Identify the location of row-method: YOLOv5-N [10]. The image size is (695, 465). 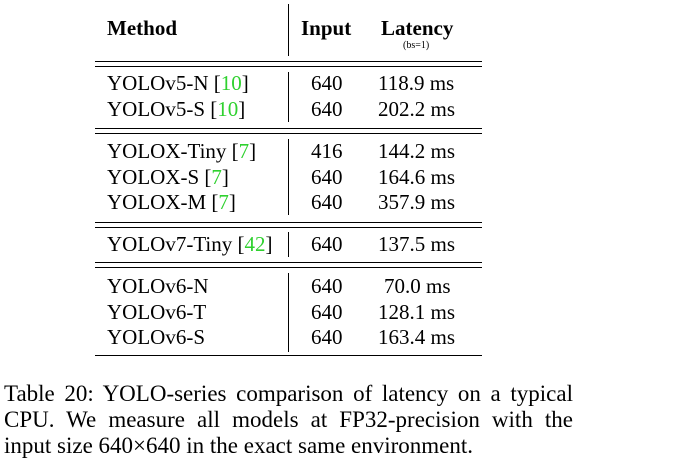
(178, 83).